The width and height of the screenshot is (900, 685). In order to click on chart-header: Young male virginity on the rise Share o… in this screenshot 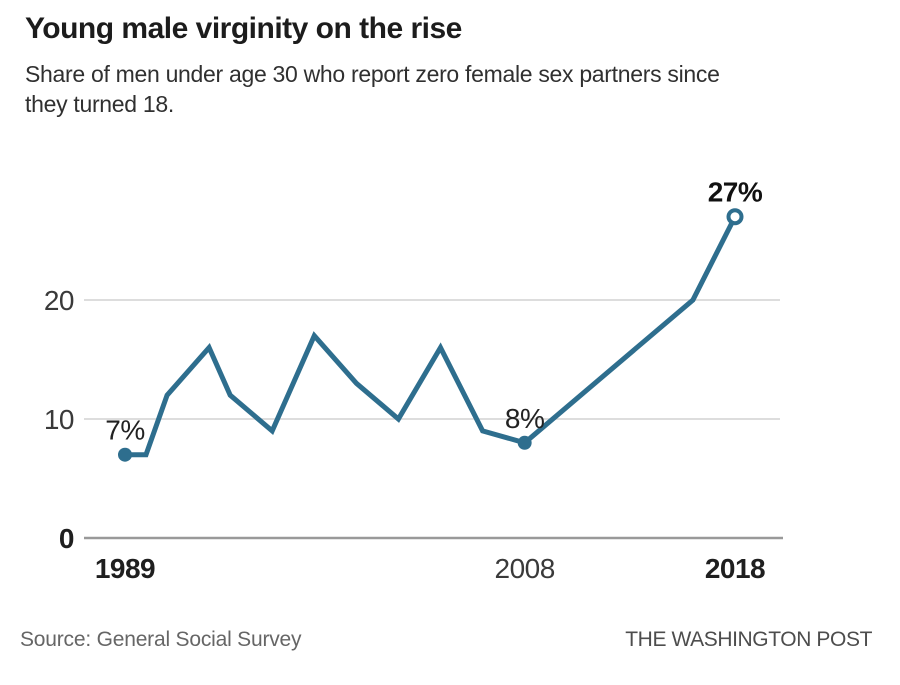, I will do `click(435, 65)`.